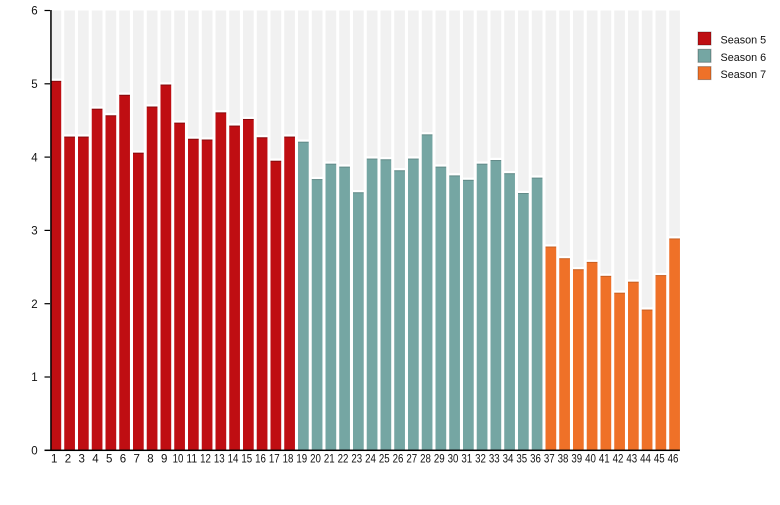 Image resolution: width=780 pixels, height=505 pixels. I want to click on svg-text: 17, so click(274, 459).